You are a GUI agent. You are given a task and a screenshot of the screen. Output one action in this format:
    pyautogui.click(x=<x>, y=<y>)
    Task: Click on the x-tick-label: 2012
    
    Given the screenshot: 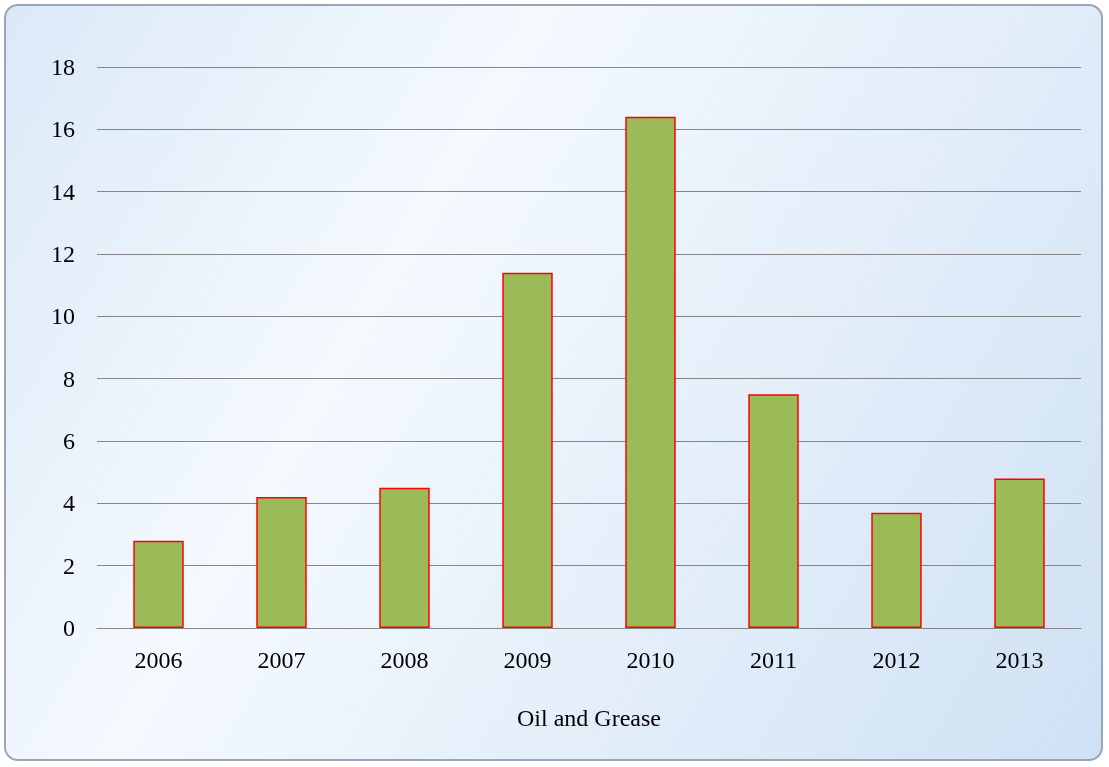 What is the action you would take?
    pyautogui.click(x=896, y=660)
    